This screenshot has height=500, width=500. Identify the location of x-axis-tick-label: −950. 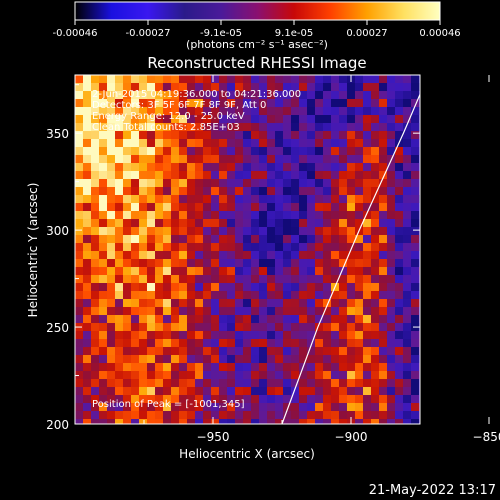
(213, 437).